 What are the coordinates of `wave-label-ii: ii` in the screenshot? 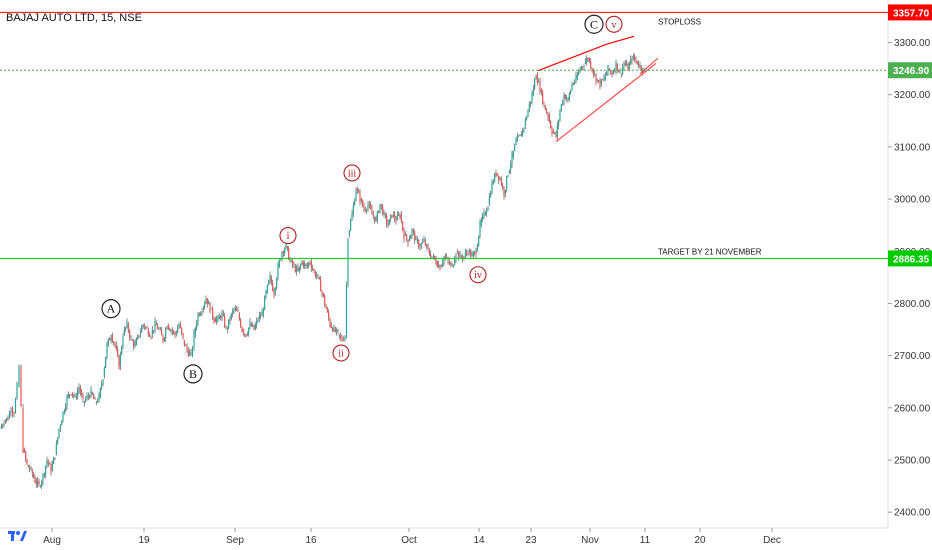 It's located at (341, 354).